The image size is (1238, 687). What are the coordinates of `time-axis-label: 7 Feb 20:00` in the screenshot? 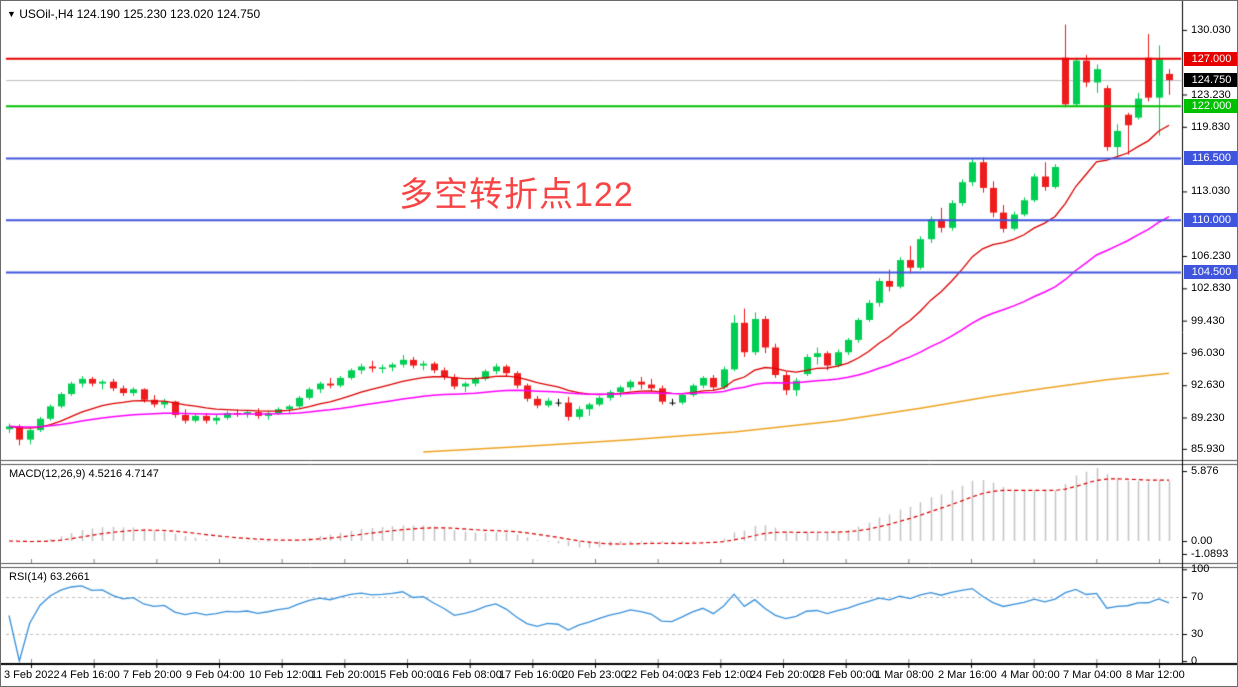 It's located at (152, 675).